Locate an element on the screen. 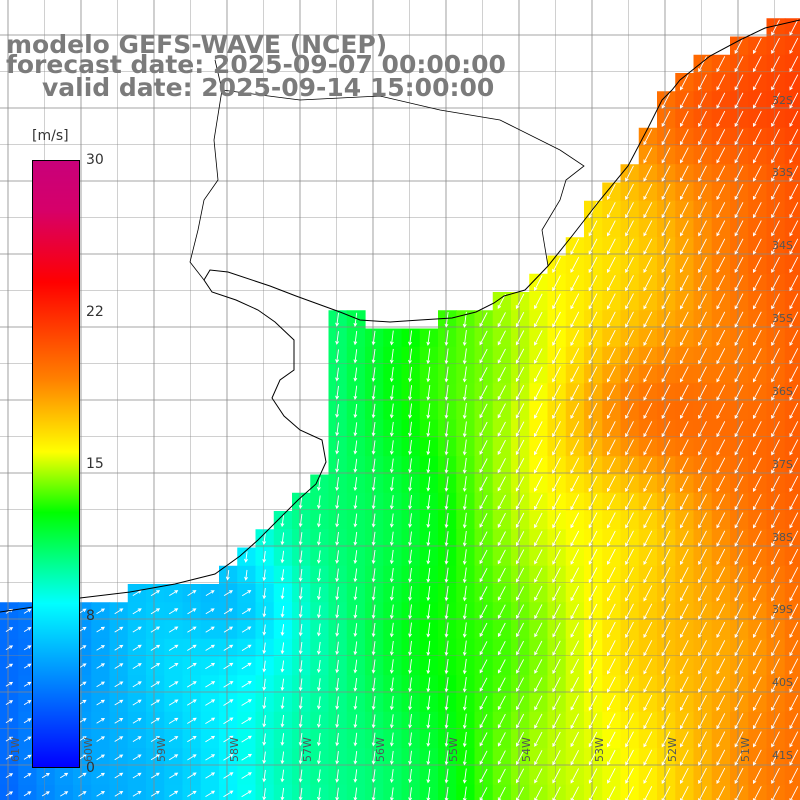 The height and width of the screenshot is (800, 800). forecast-date: forecast date: 2025-09-07 00:00:00 is located at coordinates (256, 64).